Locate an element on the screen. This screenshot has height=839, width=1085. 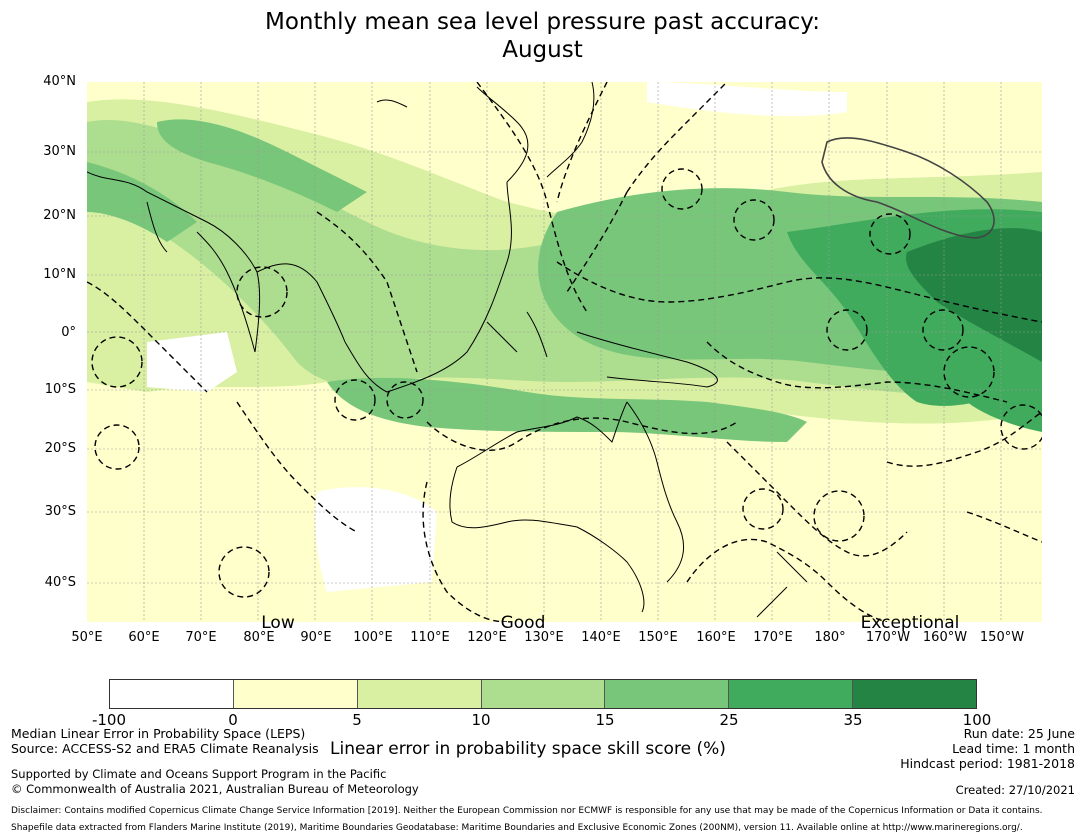
lon-label: 140°E is located at coordinates (601, 637).